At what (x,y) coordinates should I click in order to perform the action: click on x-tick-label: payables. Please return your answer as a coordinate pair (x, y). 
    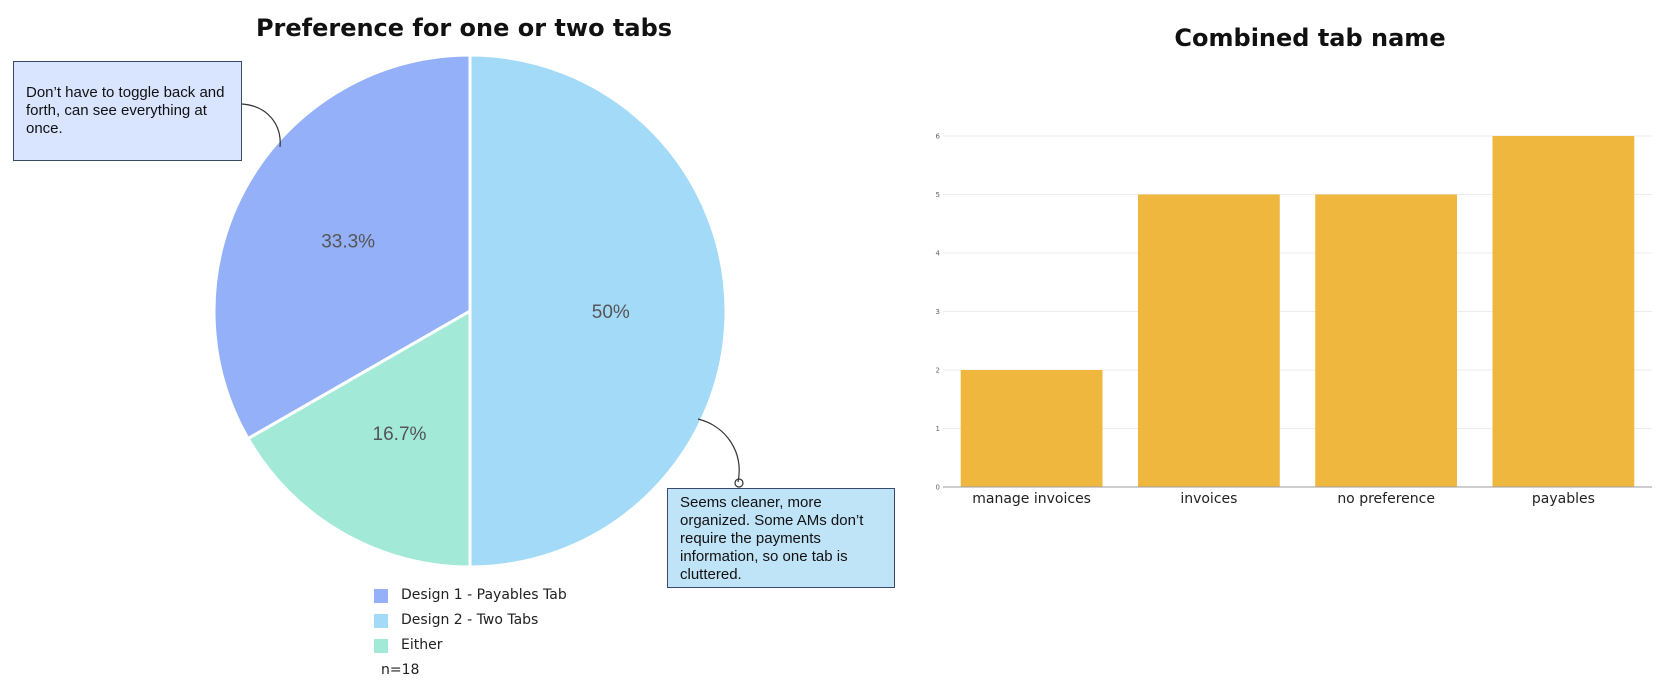
    Looking at the image, I should click on (1563, 499).